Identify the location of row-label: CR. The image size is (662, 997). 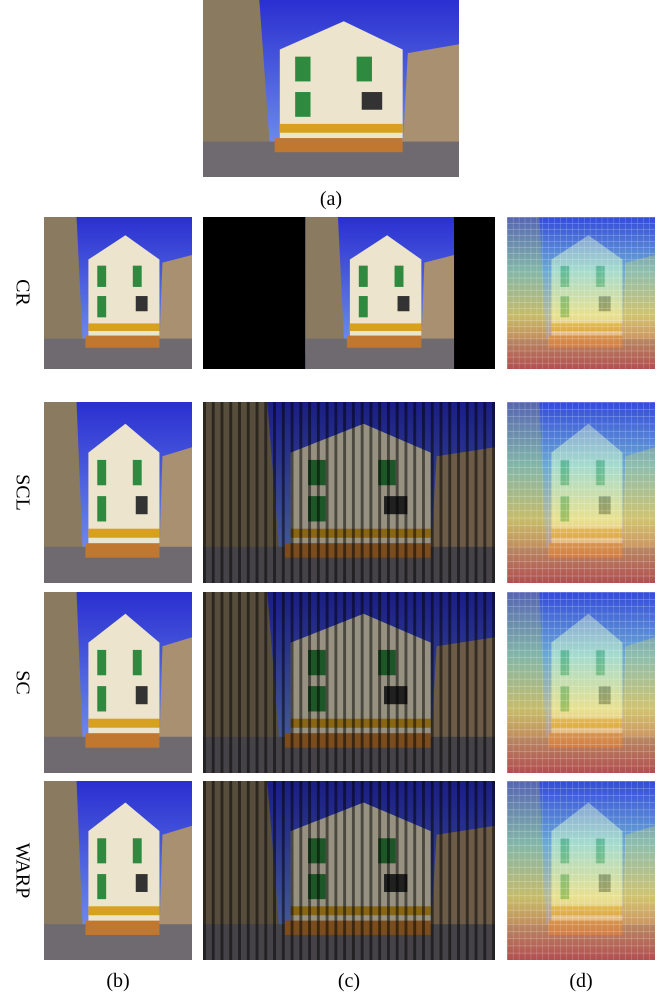
(22, 292).